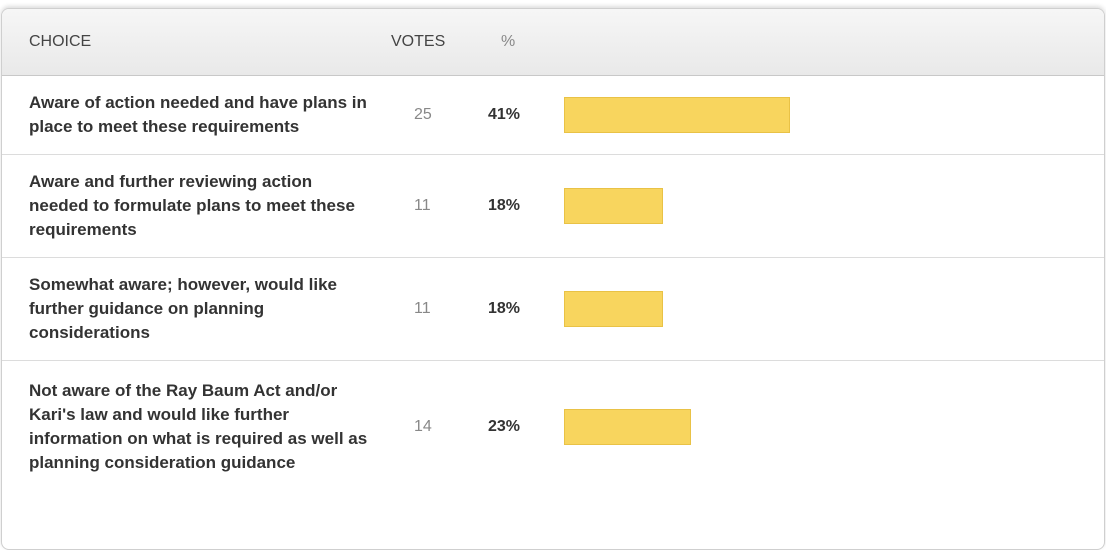 This screenshot has height=550, width=1106. I want to click on percent-label: 41%, so click(504, 114).